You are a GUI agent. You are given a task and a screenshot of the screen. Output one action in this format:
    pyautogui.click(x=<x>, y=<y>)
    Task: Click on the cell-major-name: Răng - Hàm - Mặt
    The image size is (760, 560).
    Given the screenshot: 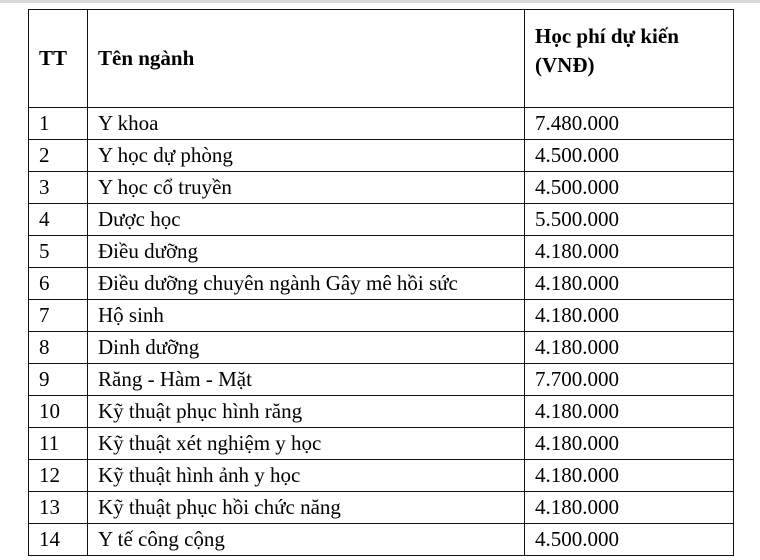 What is the action you would take?
    pyautogui.click(x=306, y=379)
    